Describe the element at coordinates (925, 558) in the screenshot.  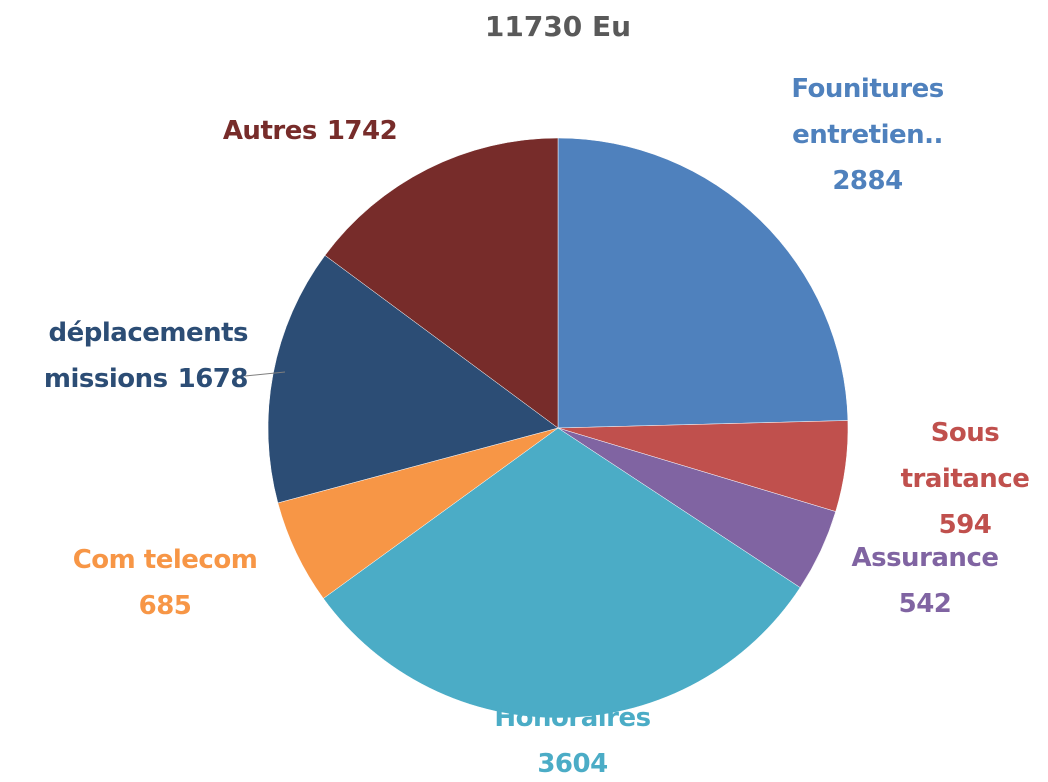
I see `category-label: Assurance` at that location.